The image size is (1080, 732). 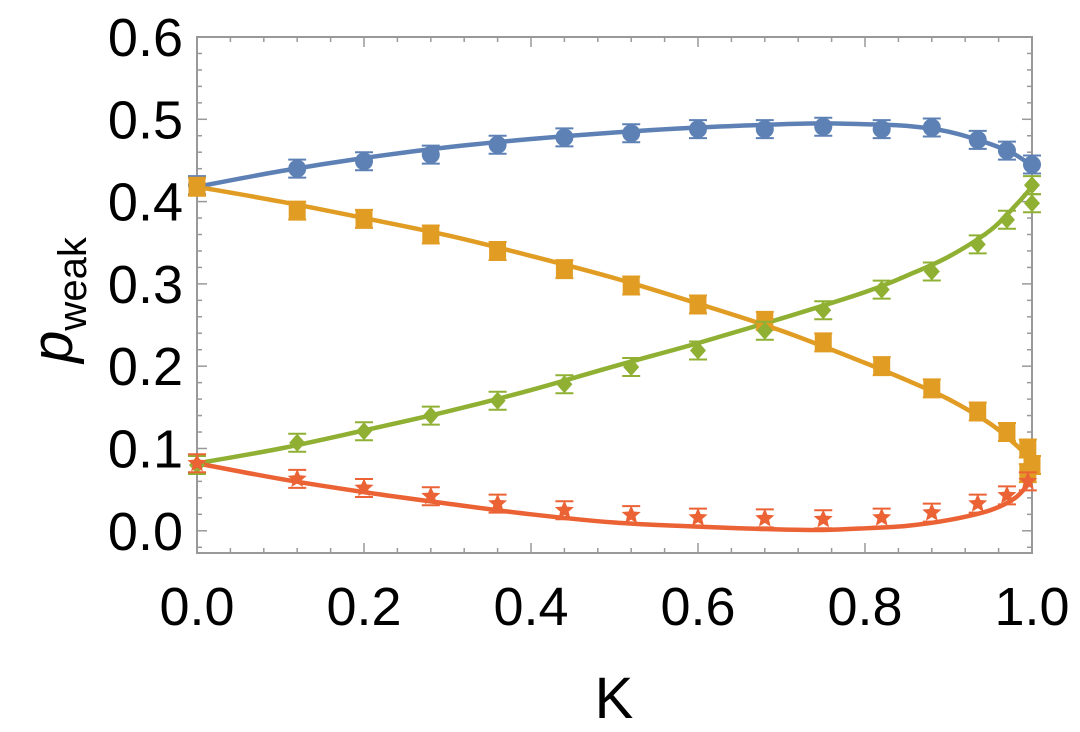 What do you see at coordinates (363, 607) in the screenshot?
I see `x-tick-label: 0.2` at bounding box center [363, 607].